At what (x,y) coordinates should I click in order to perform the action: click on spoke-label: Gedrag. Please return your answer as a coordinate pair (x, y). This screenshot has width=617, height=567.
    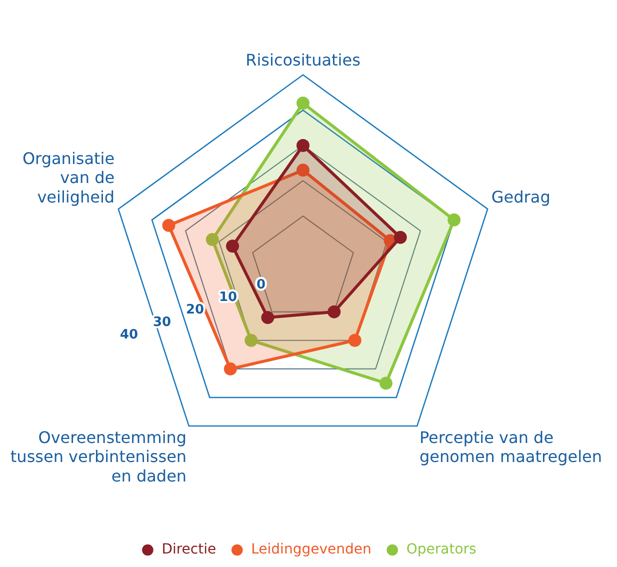
    Looking at the image, I should click on (520, 196).